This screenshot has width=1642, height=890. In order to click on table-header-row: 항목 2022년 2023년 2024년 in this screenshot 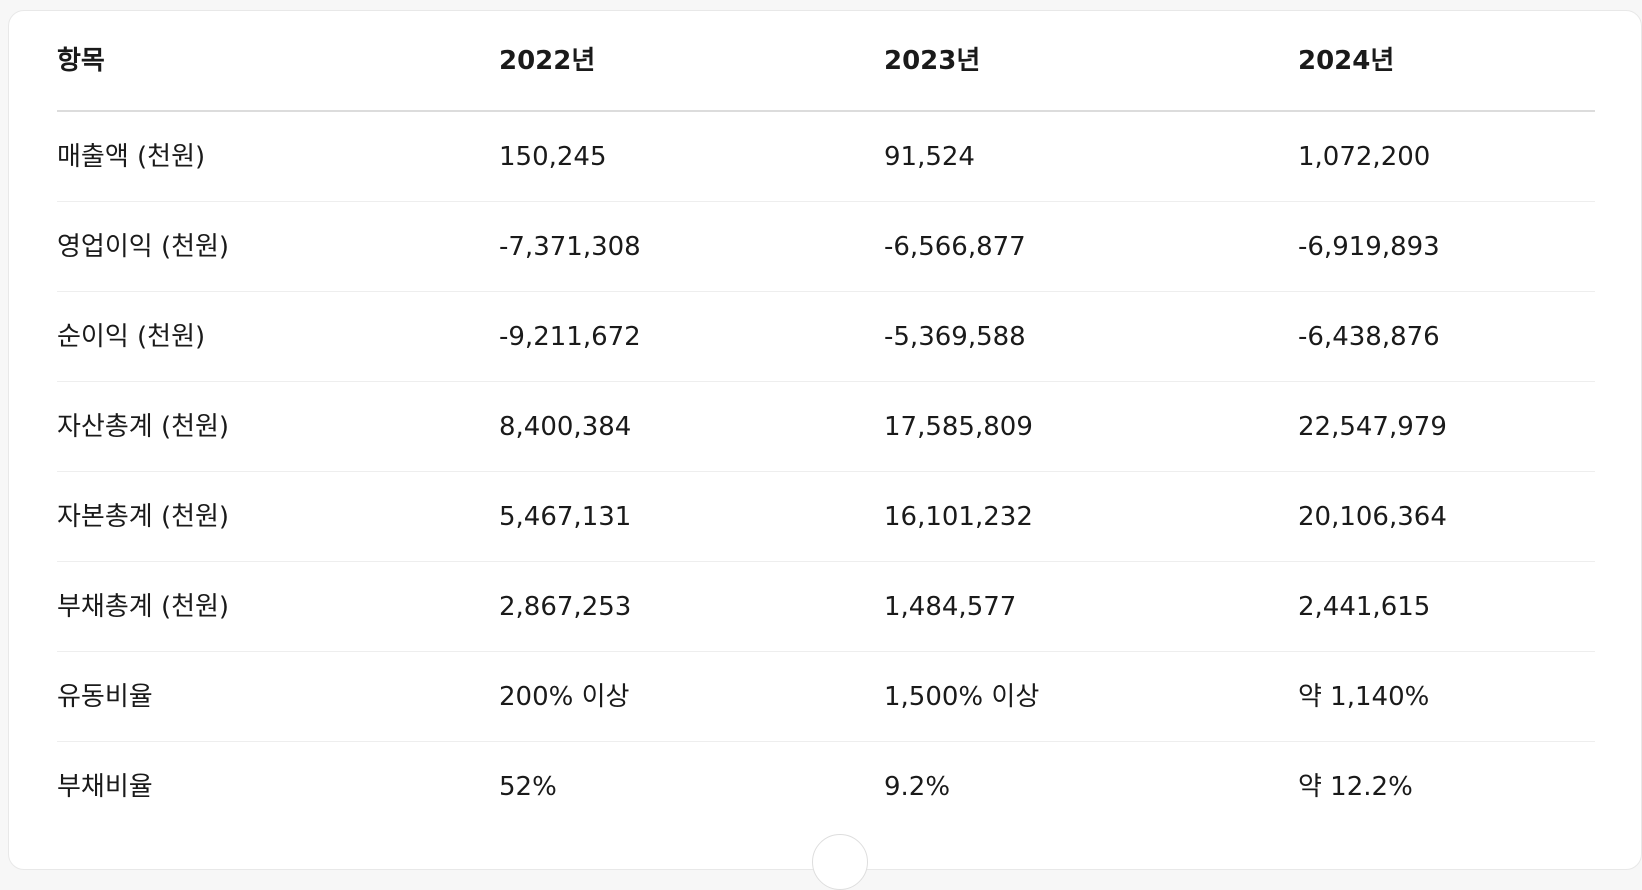, I will do `click(826, 61)`.